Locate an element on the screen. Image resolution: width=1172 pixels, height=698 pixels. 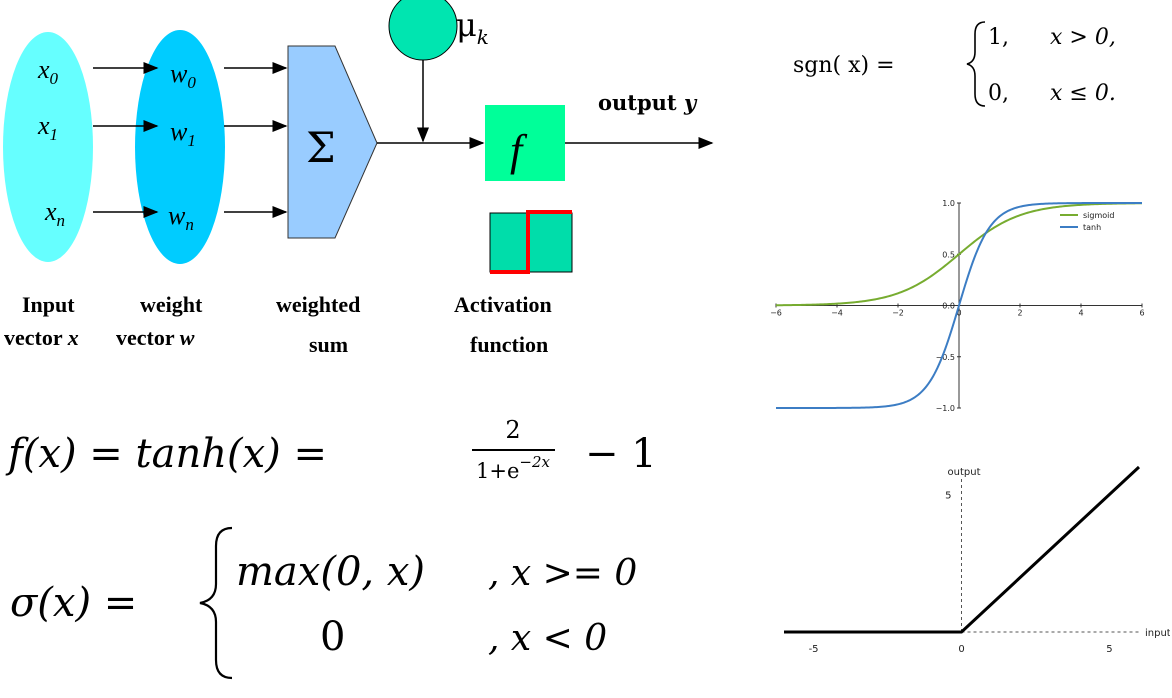
tanh-lhs: f(x) = tanh(x) = is located at coordinates (166, 454).